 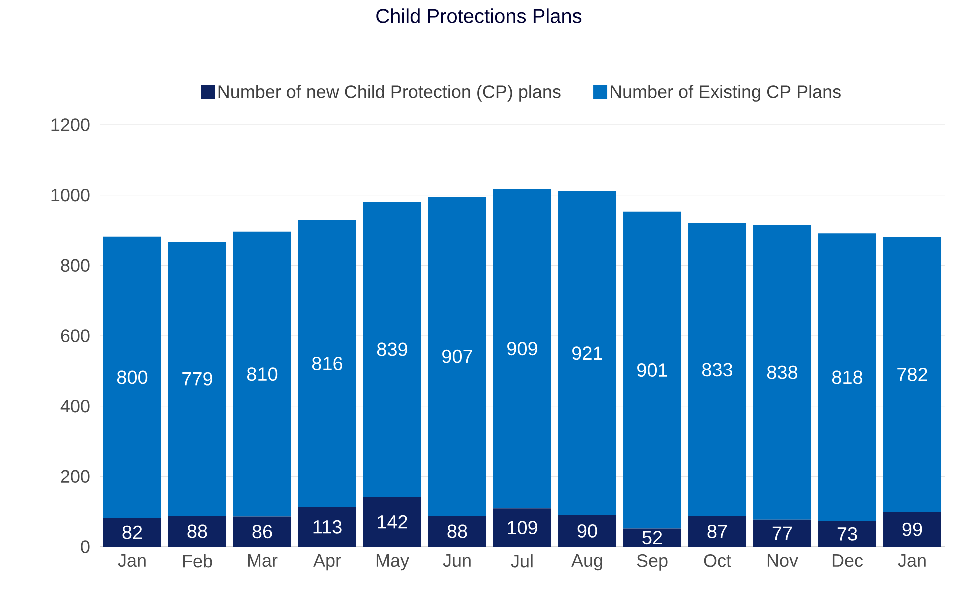 I want to click on data-label: 73, so click(x=848, y=534).